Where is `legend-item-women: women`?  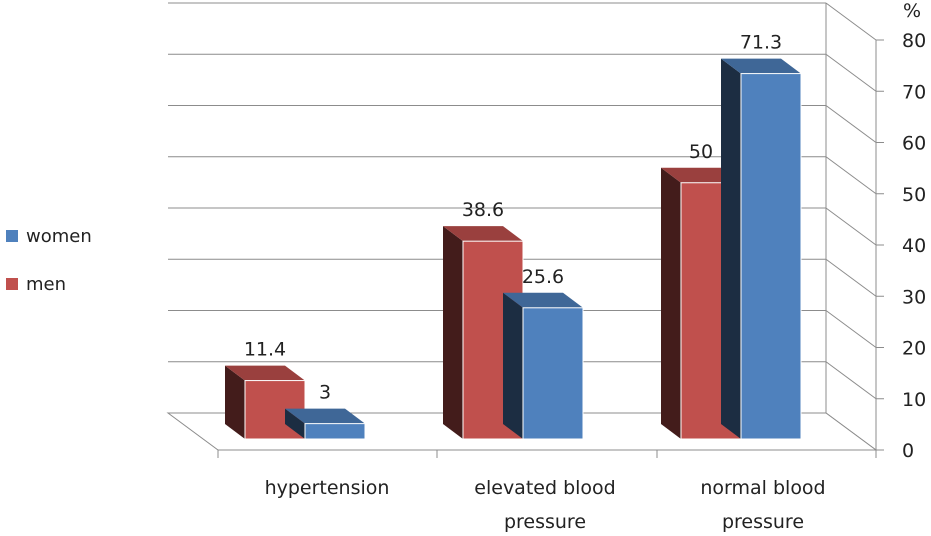
legend-item-women: women is located at coordinates (49, 236).